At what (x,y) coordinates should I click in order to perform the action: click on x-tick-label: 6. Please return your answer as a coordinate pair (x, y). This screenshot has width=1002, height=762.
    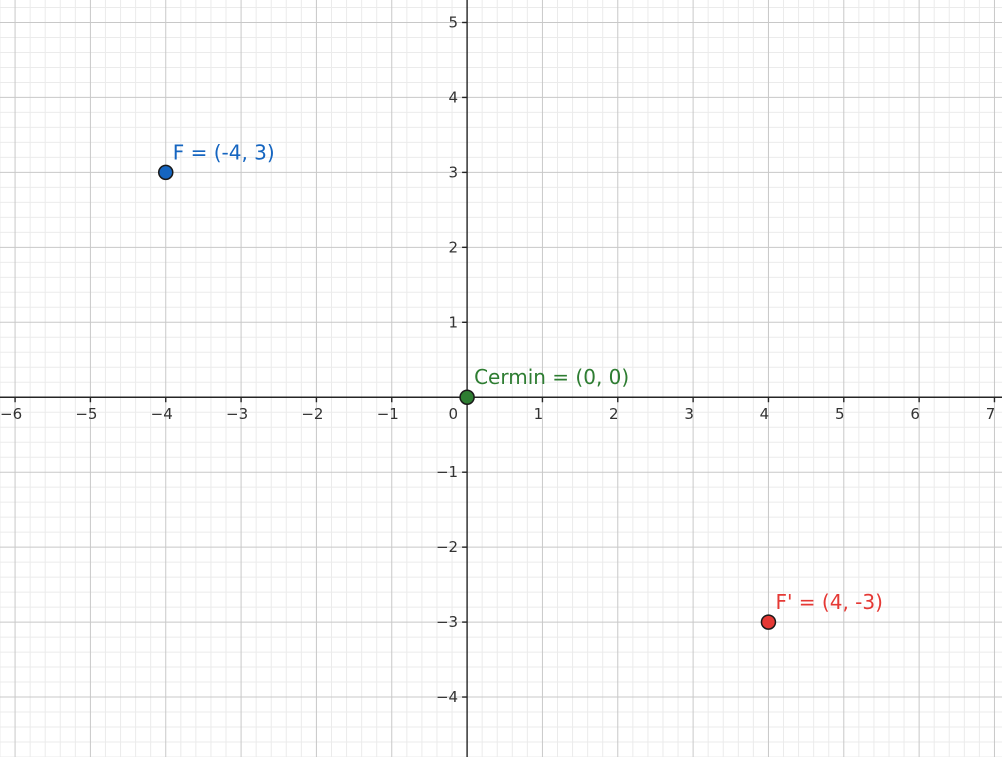
    Looking at the image, I should click on (915, 414).